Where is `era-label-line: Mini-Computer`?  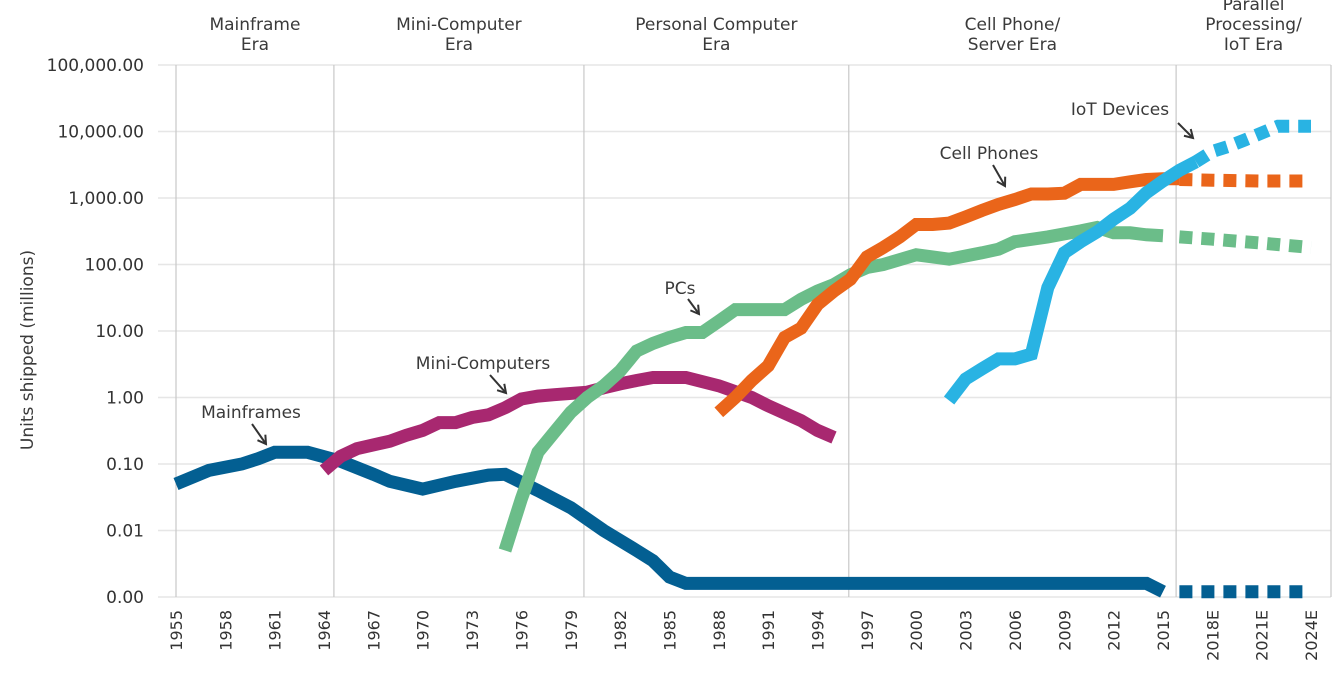
era-label-line: Mini-Computer is located at coordinates (459, 25).